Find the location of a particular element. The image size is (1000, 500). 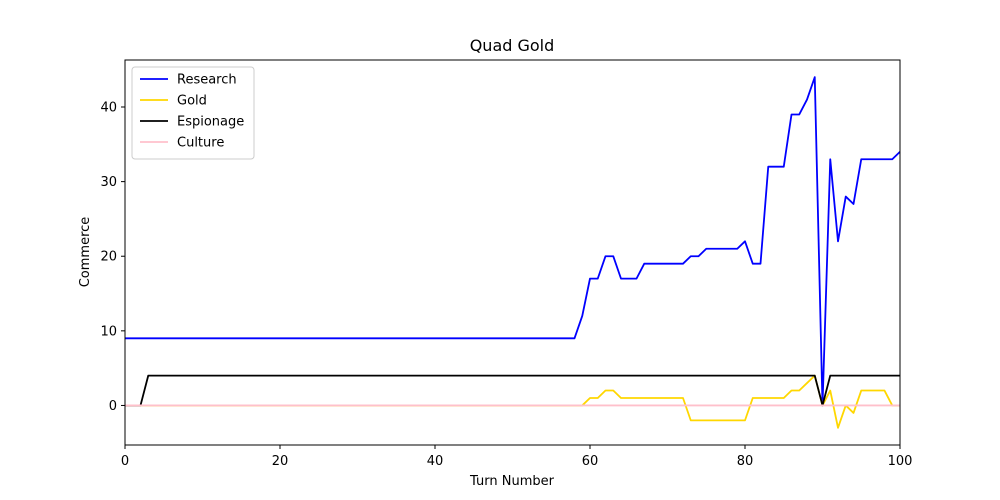

x-tick-label: 20 is located at coordinates (280, 461).